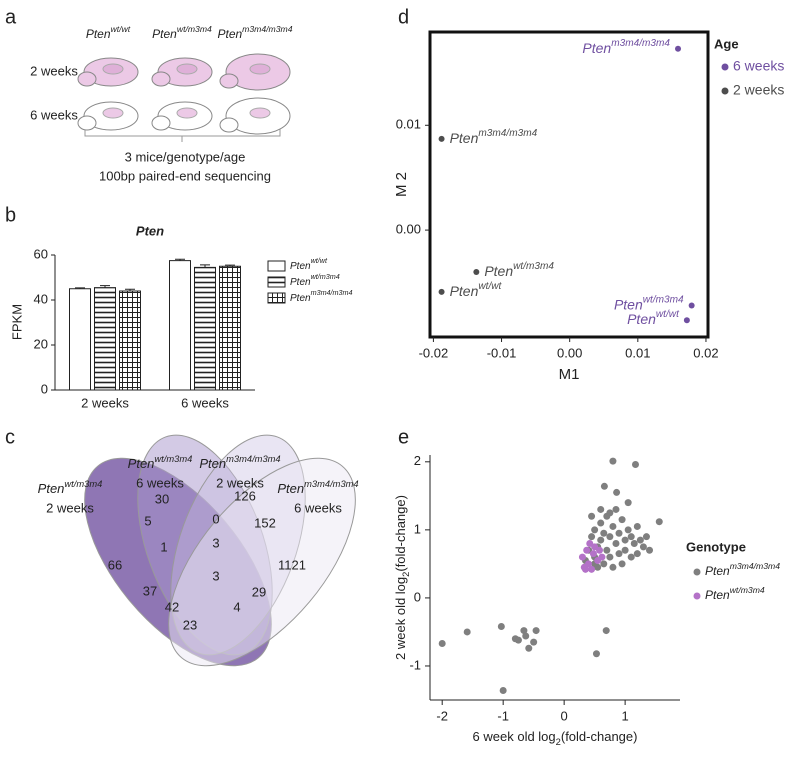  I want to click on y-tick-label: 0.00, so click(408, 229).